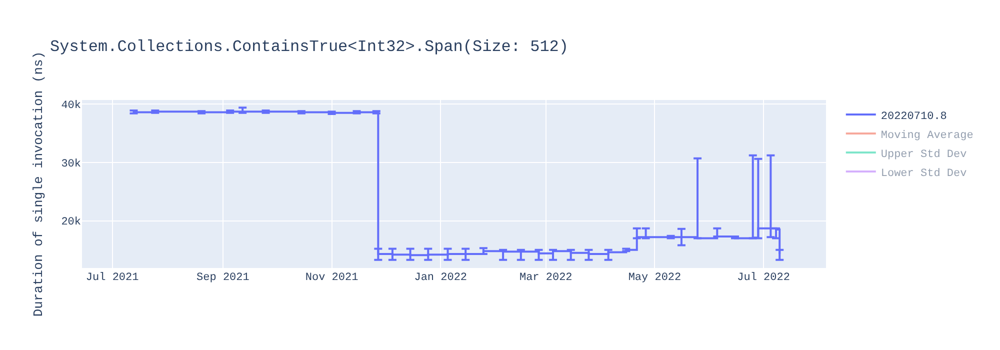  I want to click on legend-label: Lower Std Dev, so click(924, 174).